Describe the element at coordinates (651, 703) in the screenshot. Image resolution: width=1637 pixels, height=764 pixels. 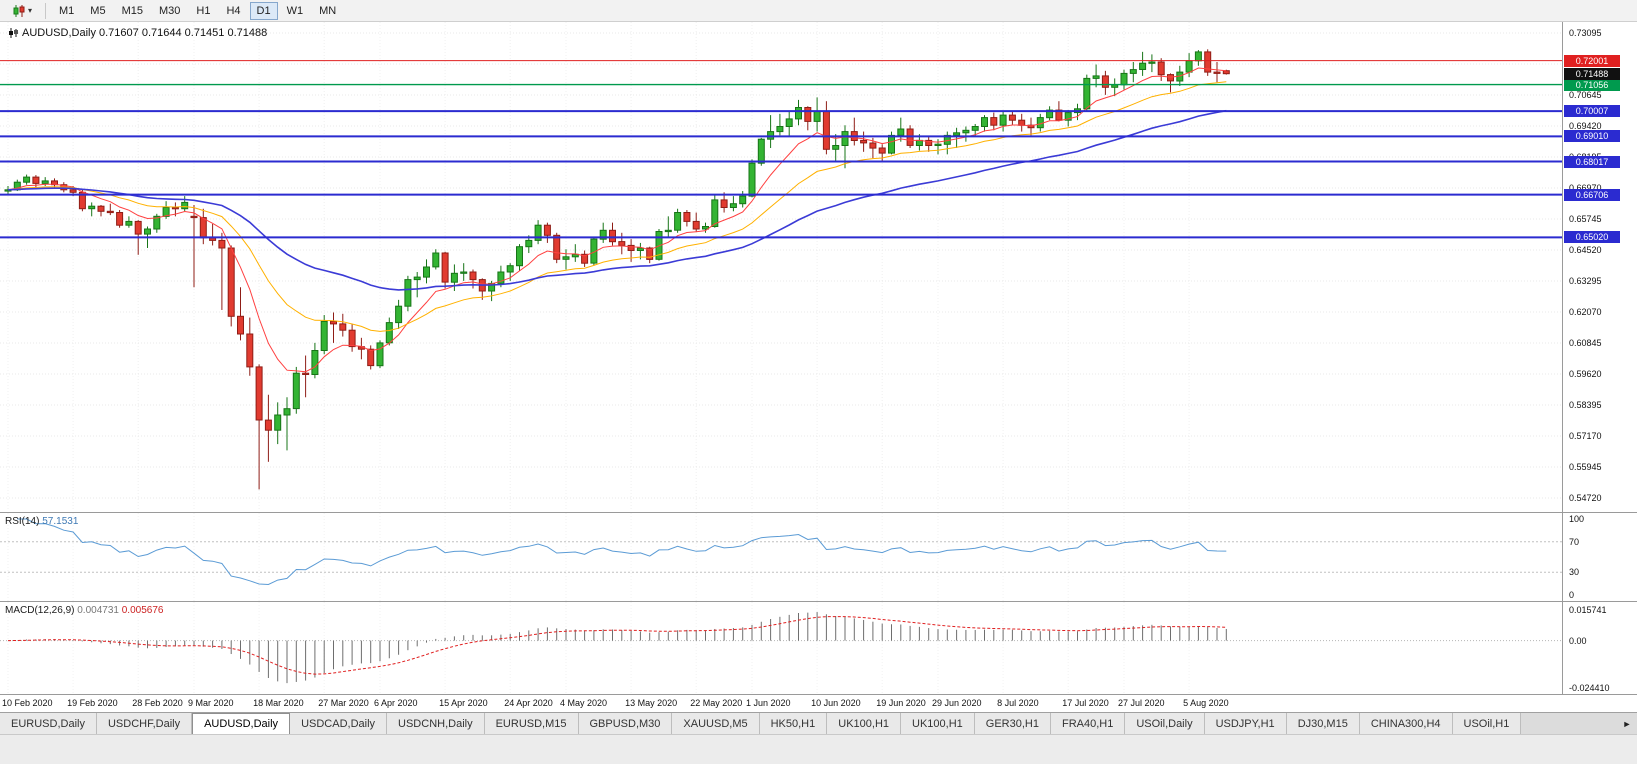
I see `date-label: 13 May 2020` at that location.